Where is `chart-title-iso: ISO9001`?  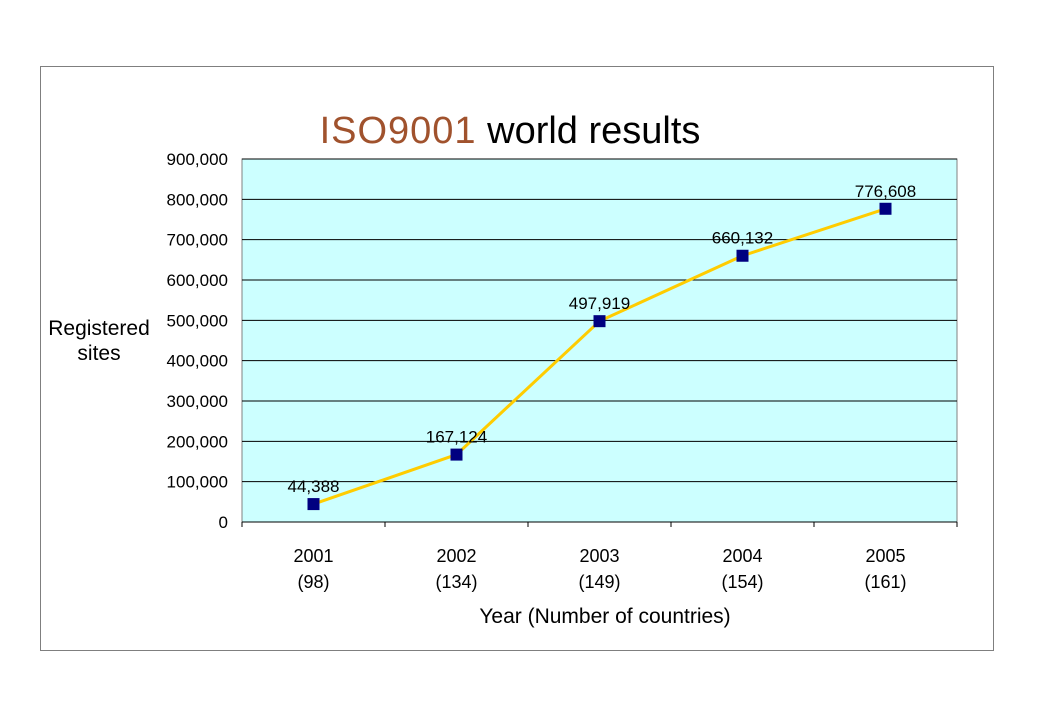
chart-title-iso: ISO9001 is located at coordinates (398, 131).